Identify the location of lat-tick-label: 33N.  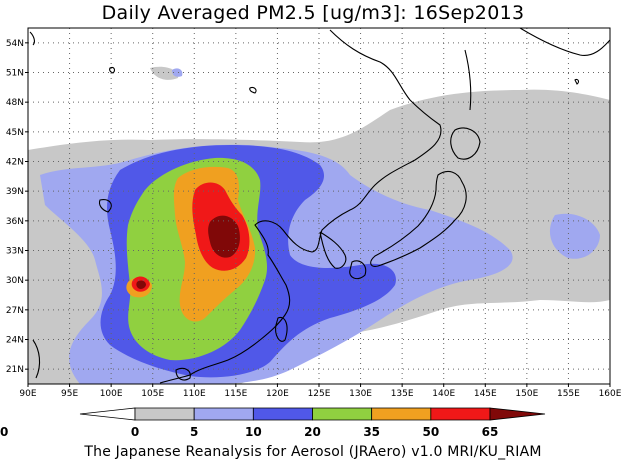
(15, 252).